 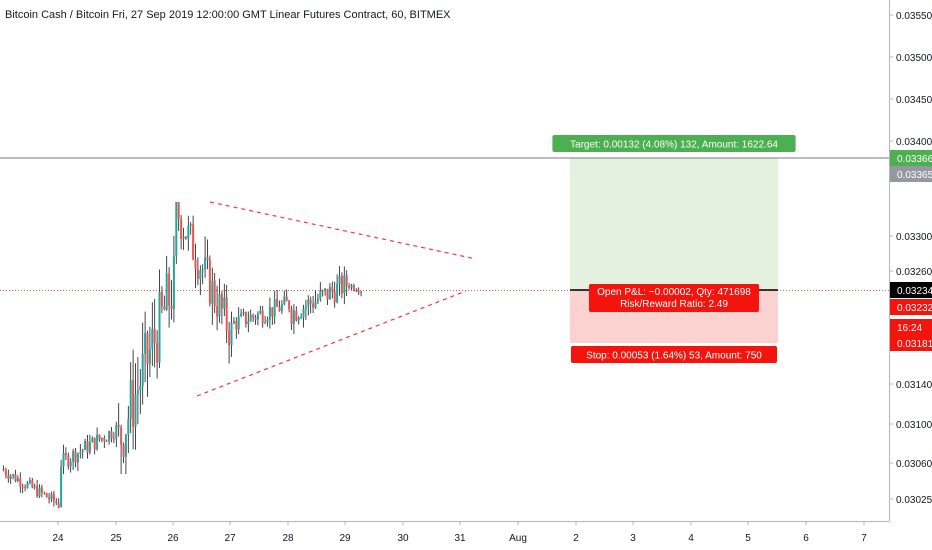 What do you see at coordinates (914, 291) in the screenshot?
I see `price-badge-label: 0.03234` at bounding box center [914, 291].